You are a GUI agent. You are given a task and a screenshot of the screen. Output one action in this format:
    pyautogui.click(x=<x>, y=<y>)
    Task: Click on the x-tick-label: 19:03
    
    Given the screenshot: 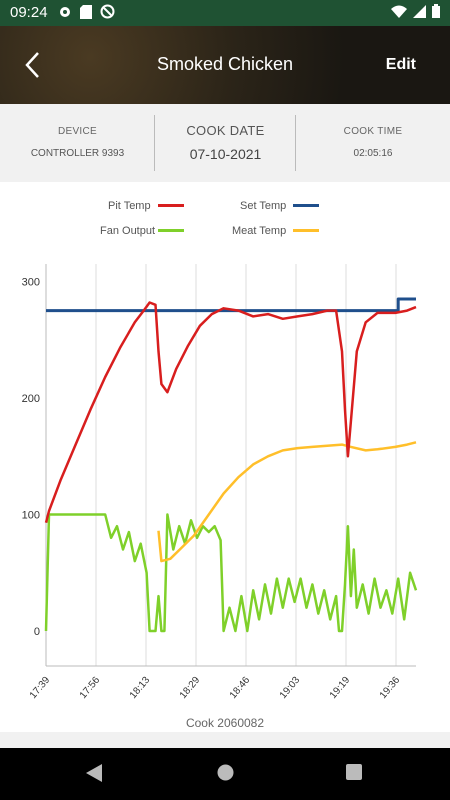 What is the action you would take?
    pyautogui.click(x=290, y=688)
    